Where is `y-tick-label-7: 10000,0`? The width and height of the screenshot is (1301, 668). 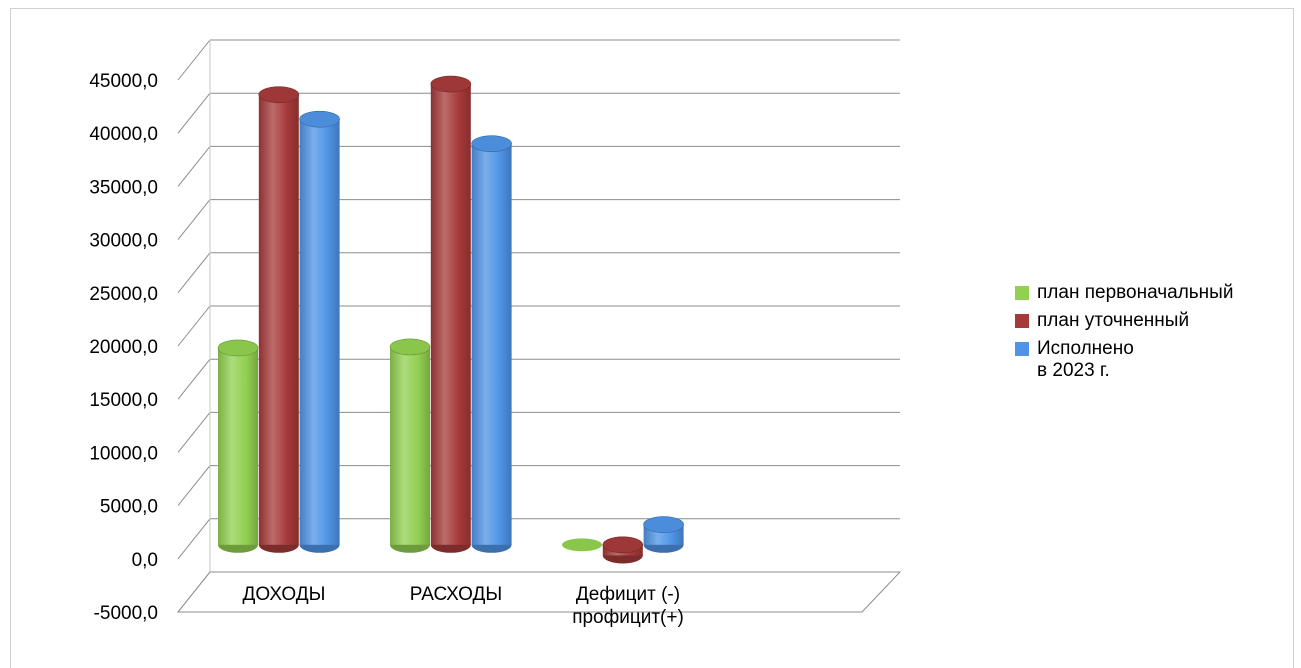 y-tick-label-7: 10000,0 is located at coordinates (123, 453).